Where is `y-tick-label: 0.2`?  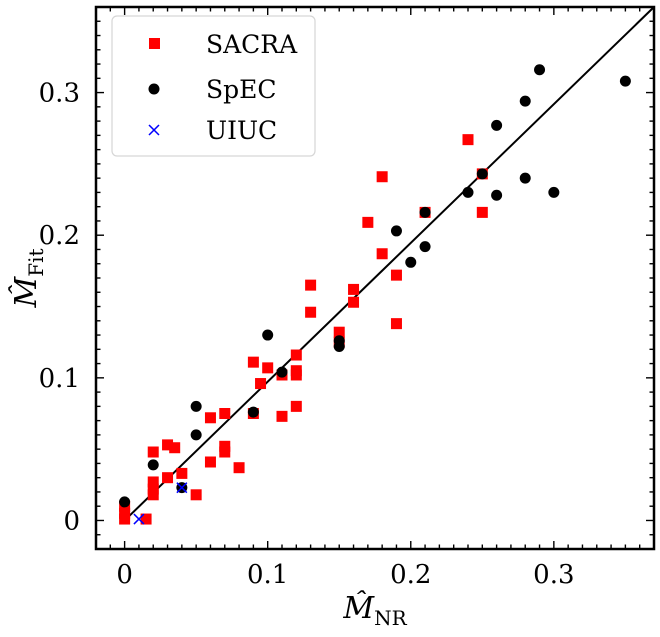 y-tick-label: 0.2 is located at coordinates (59, 236).